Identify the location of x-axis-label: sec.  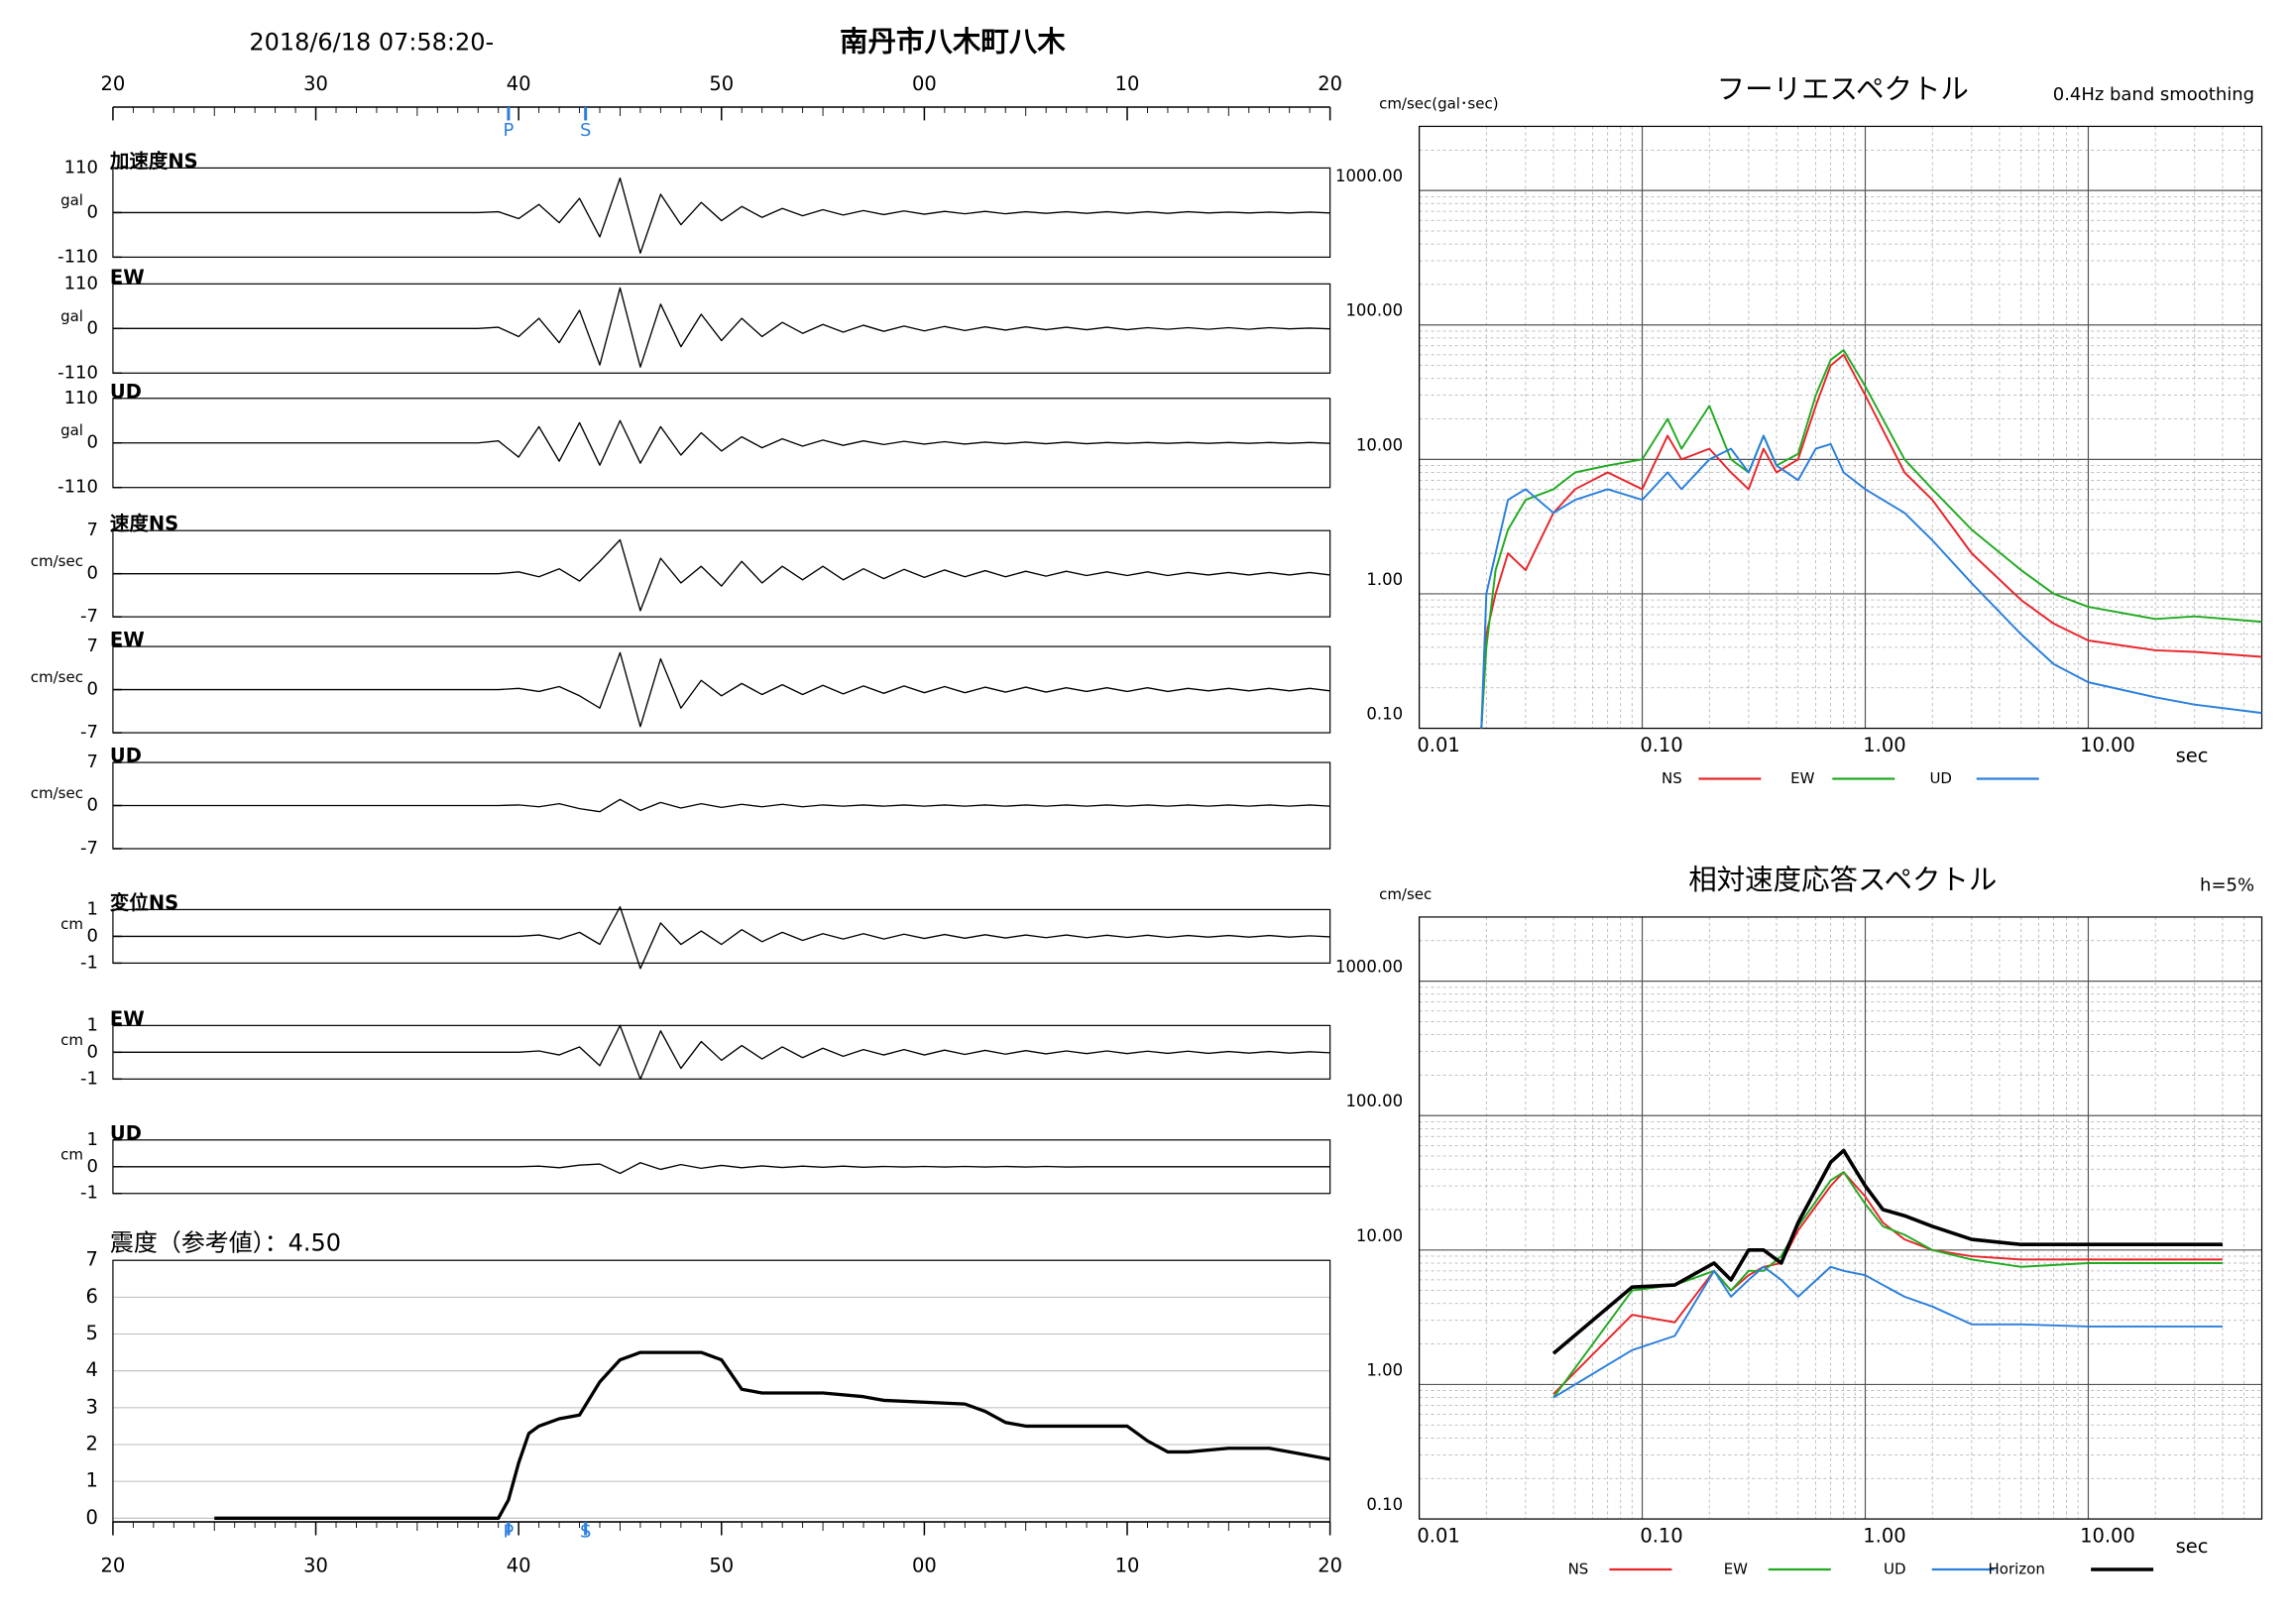
(2192, 756).